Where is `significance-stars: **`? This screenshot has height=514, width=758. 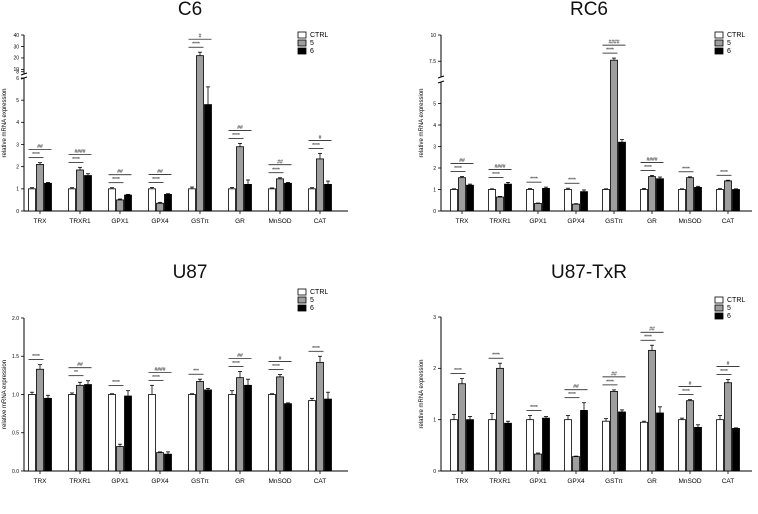 significance-stars: ** is located at coordinates (76, 373).